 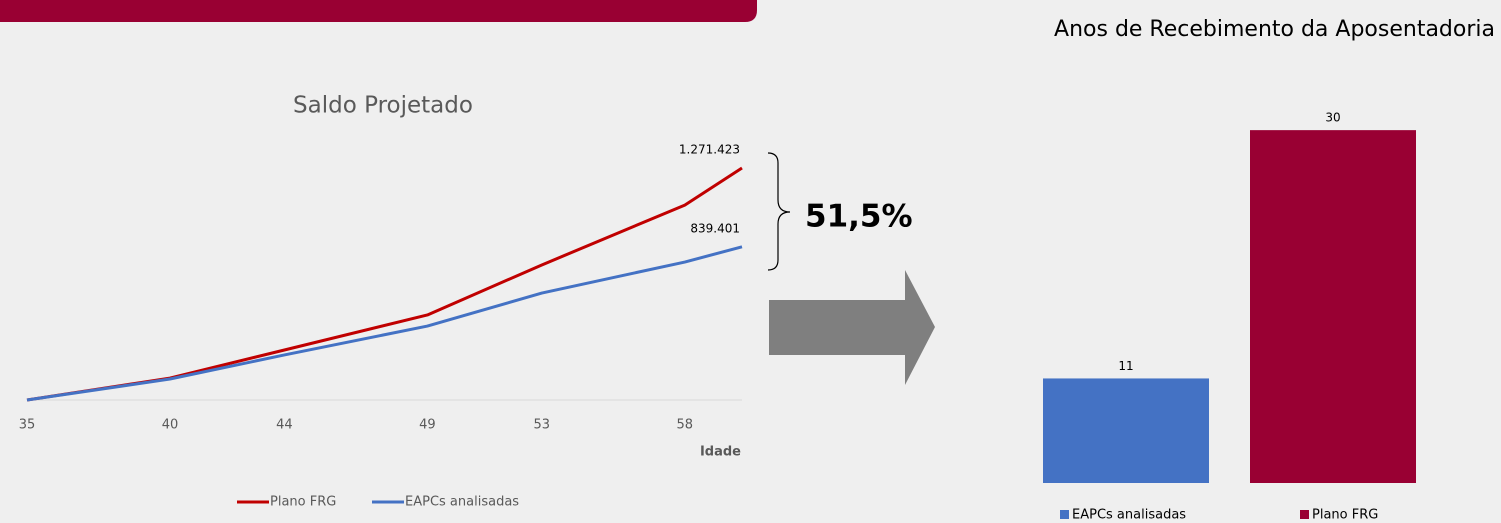 What do you see at coordinates (779, 211) in the screenshot?
I see `brace` at bounding box center [779, 211].